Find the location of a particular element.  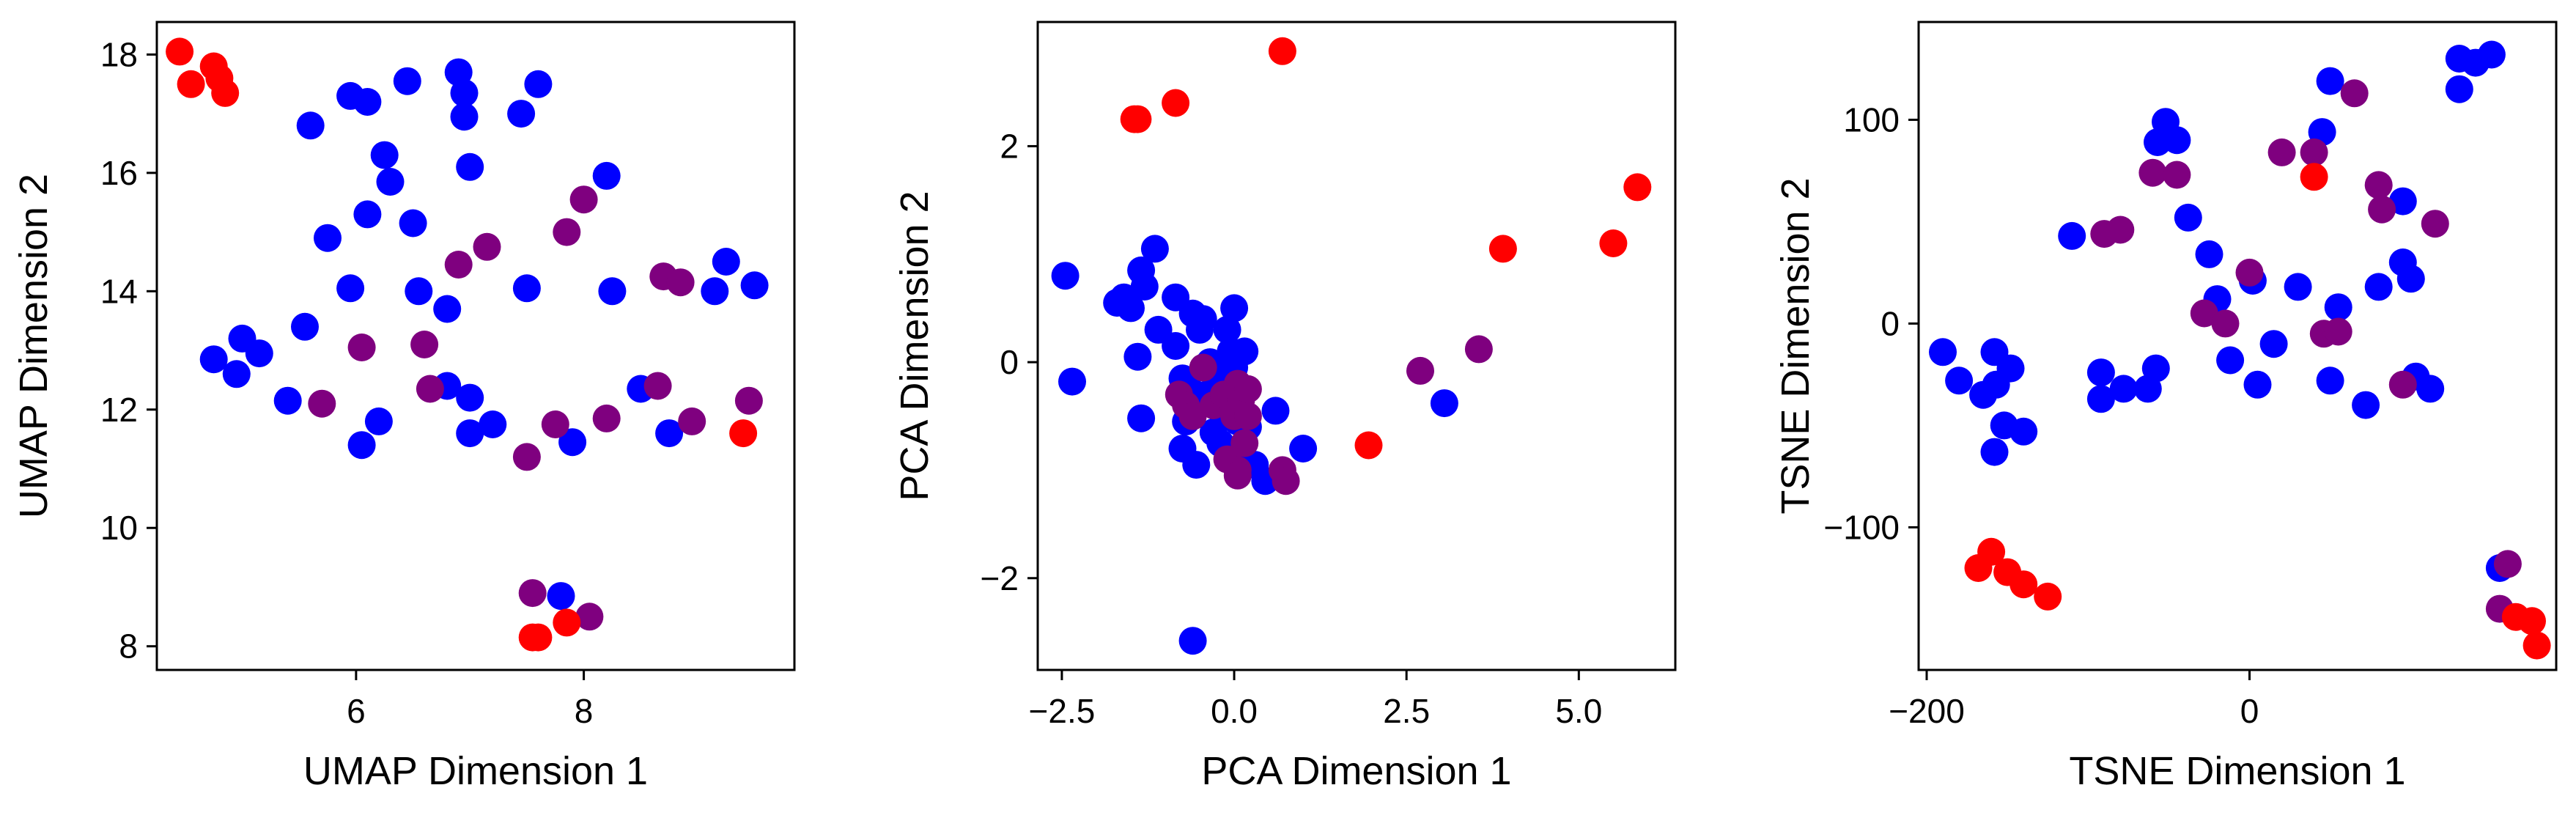

x-tick-label: 5.0 is located at coordinates (1578, 711).